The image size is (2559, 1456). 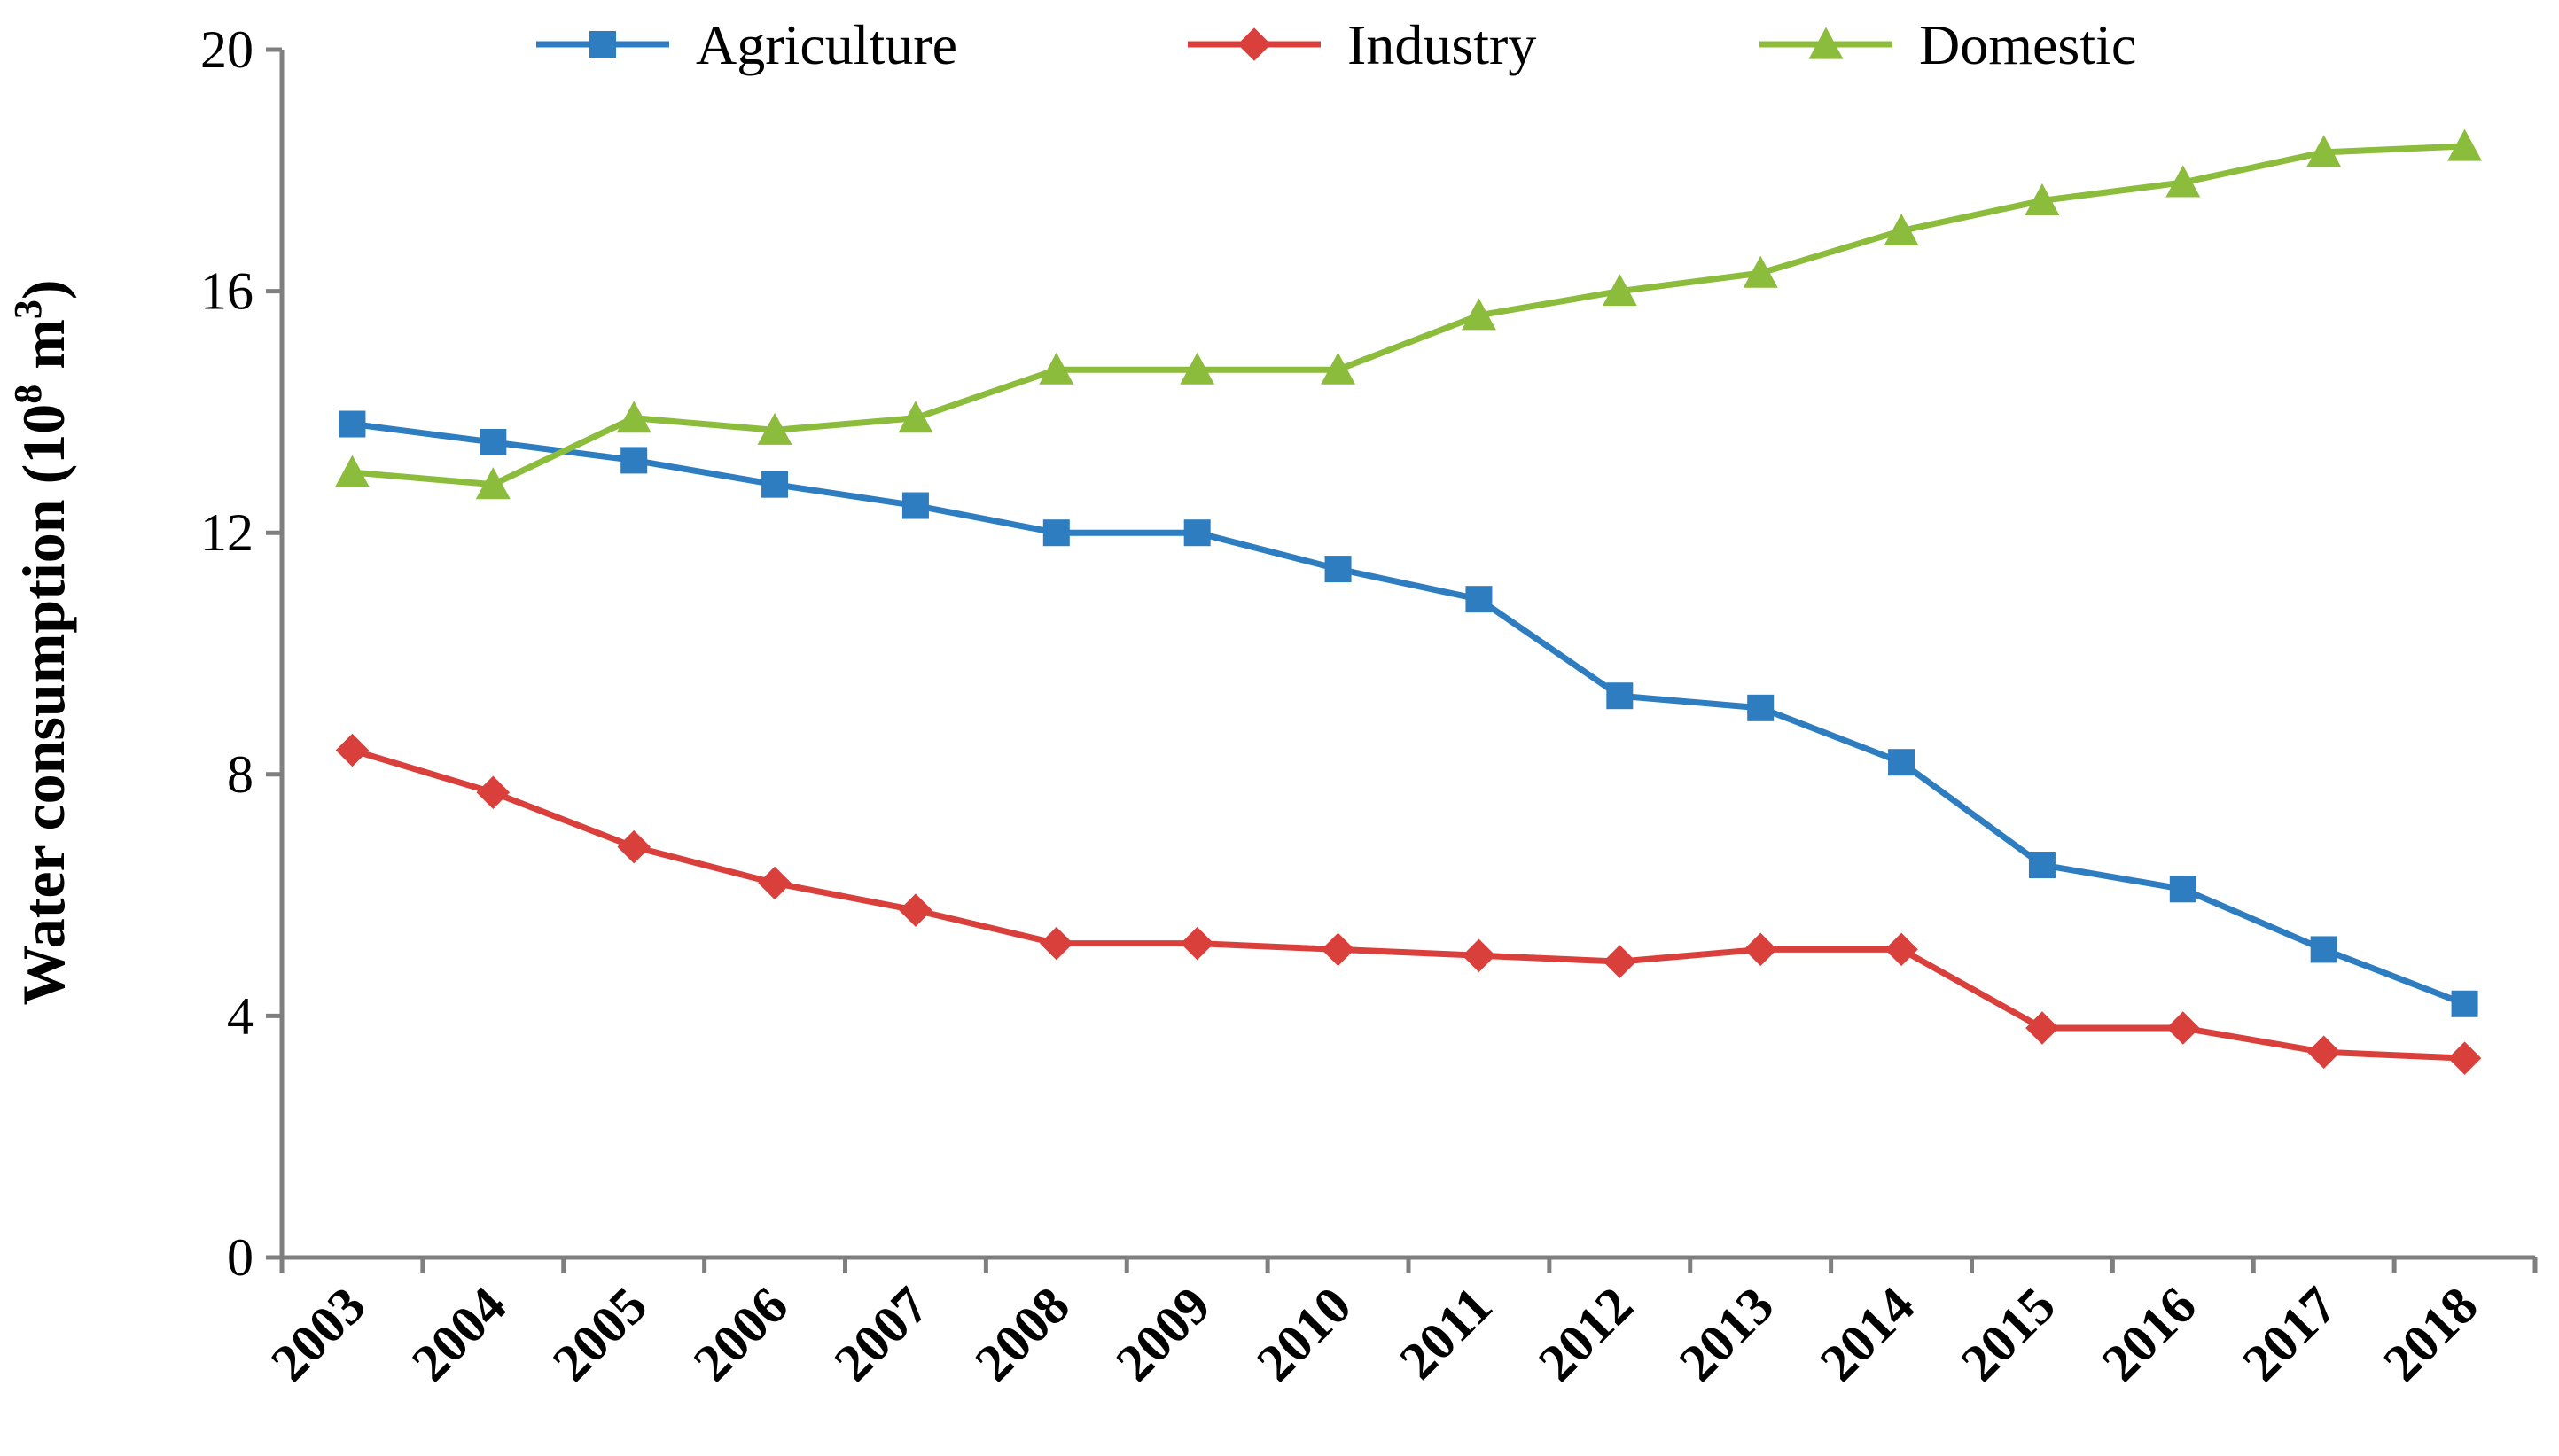 I want to click on x-tick-label: 2005, so click(x=600, y=1334).